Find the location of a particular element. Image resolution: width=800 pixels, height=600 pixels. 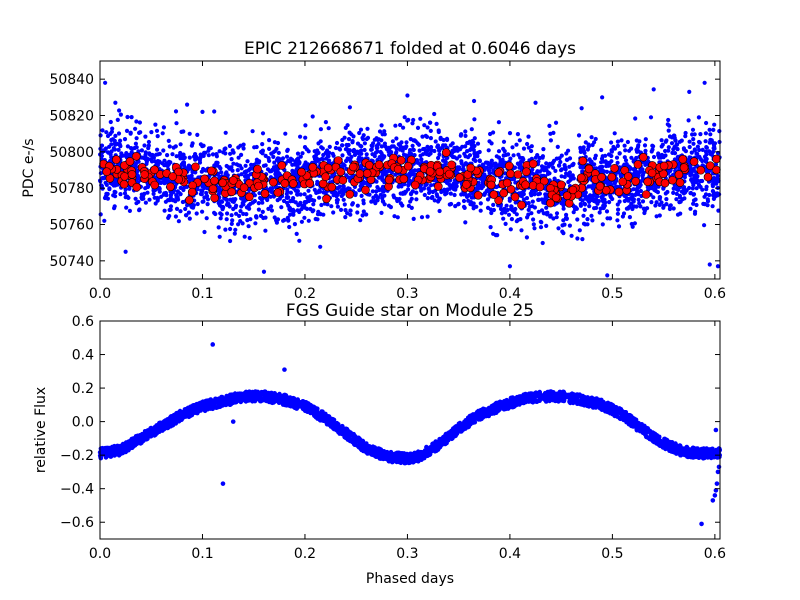

blue-outlier-point is located at coordinates (125, 251).